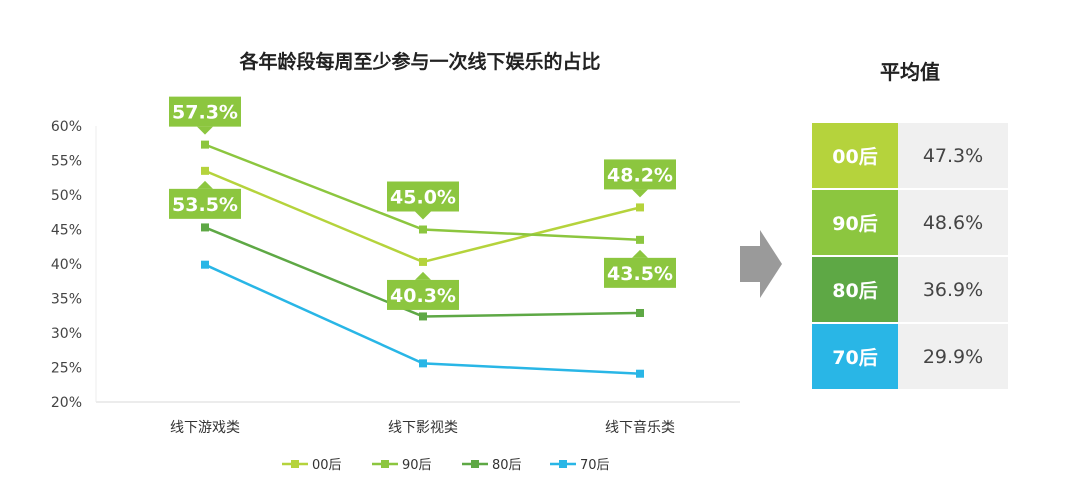 The width and height of the screenshot is (1080, 492). What do you see at coordinates (66, 369) in the screenshot?
I see `y-tick-label: 25%` at bounding box center [66, 369].